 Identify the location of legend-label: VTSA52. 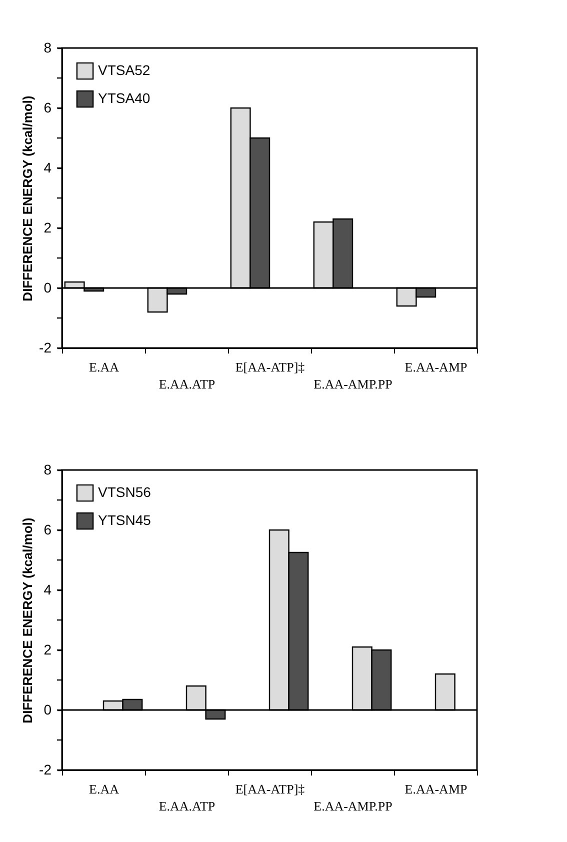
(124, 70).